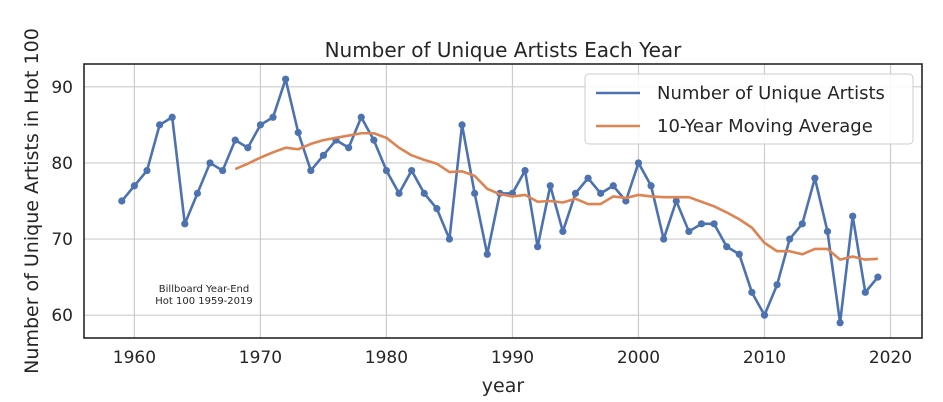 The image size is (943, 402). Describe the element at coordinates (504, 50) in the screenshot. I see `chart-title: Number of Unique Artists Each Year` at that location.